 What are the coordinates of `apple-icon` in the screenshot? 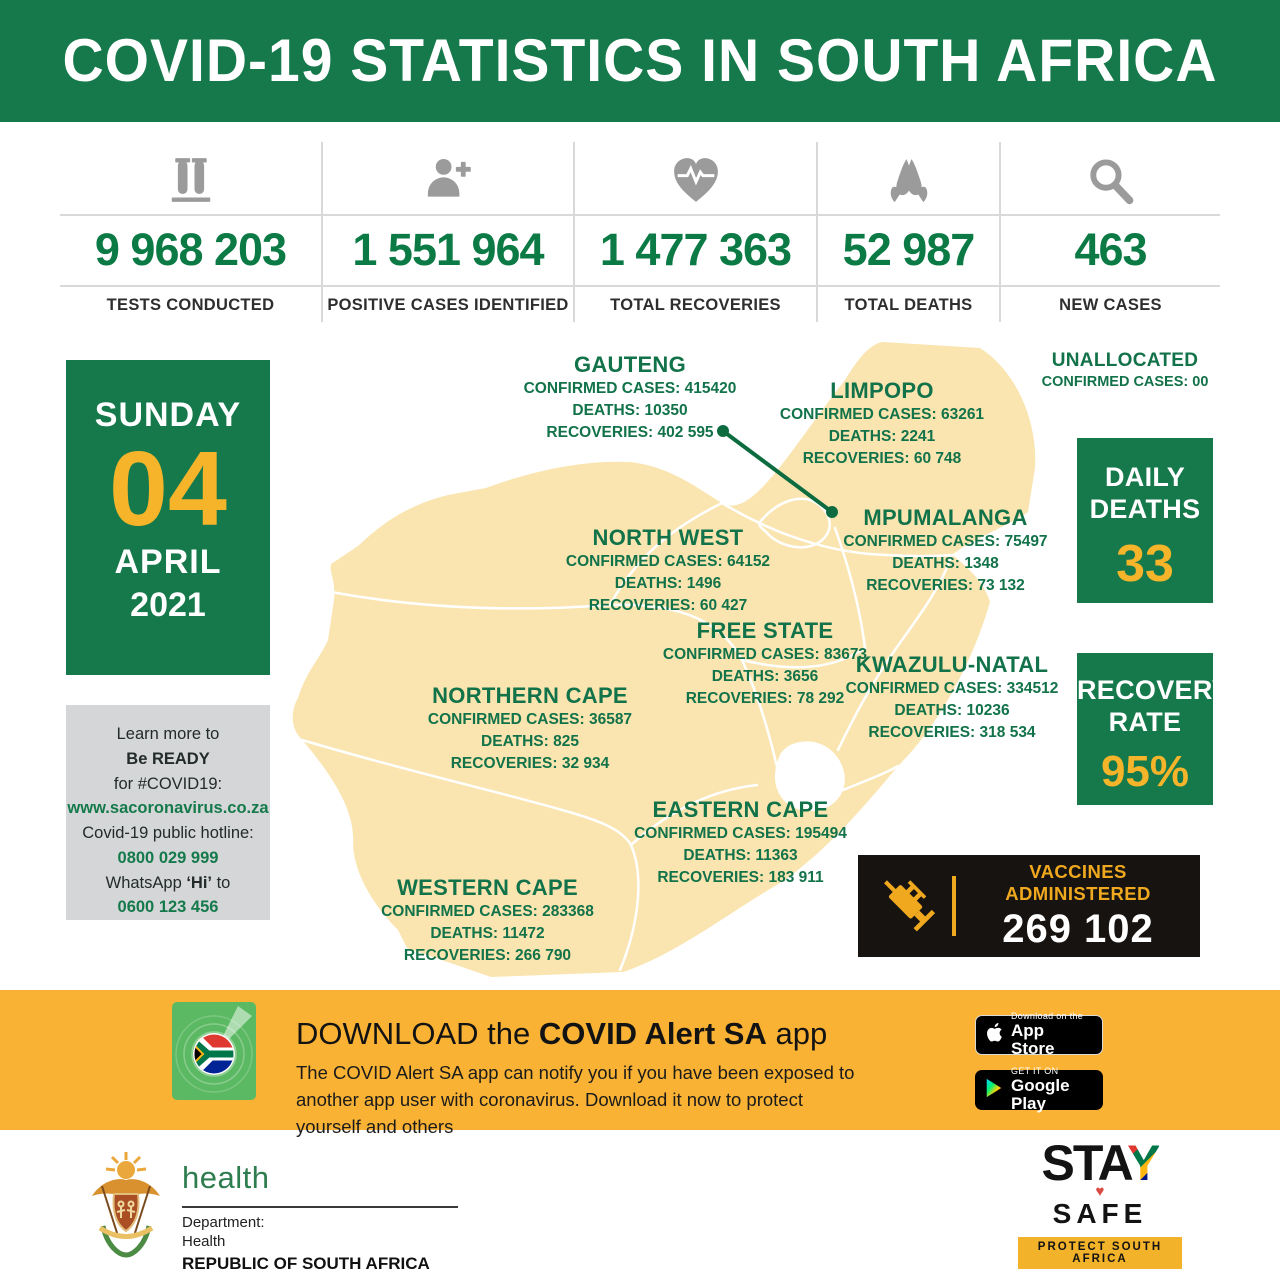 It's located at (994, 1035).